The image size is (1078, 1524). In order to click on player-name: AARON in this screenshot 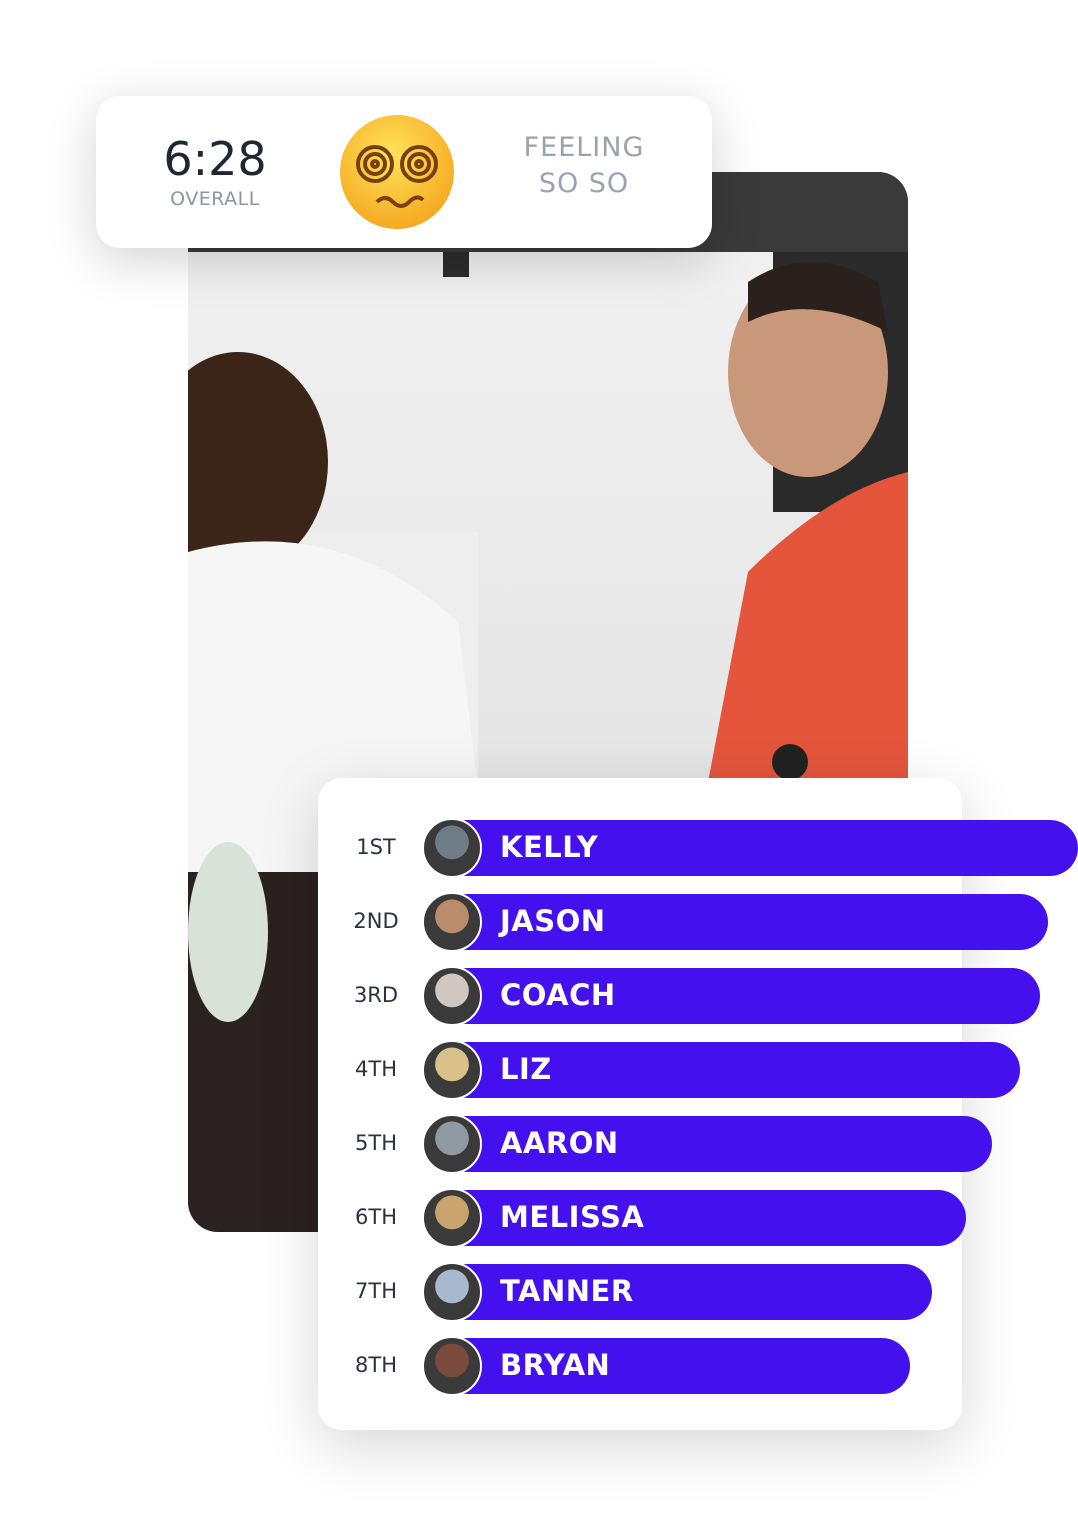, I will do `click(559, 1143)`.